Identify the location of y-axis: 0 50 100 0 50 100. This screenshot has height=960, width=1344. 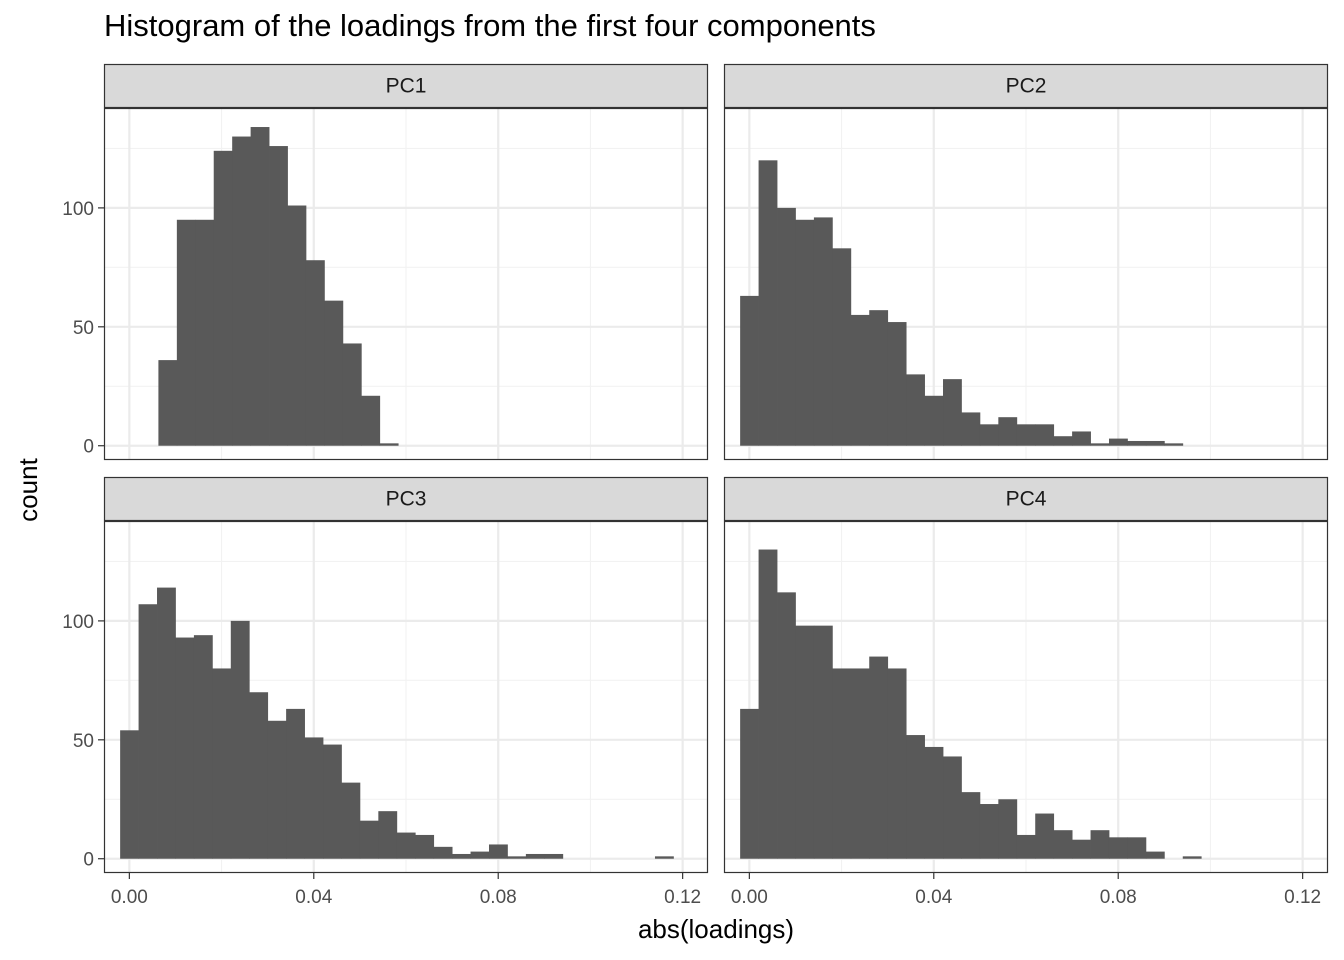
(83, 535).